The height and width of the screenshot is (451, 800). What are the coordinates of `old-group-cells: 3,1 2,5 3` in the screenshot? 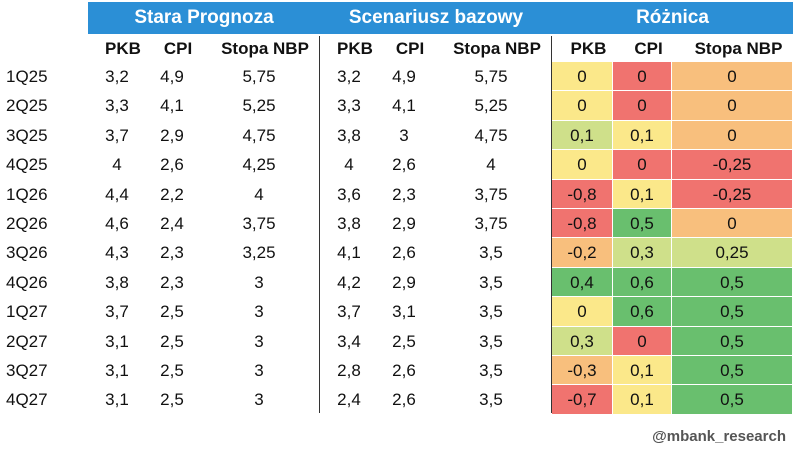 It's located at (204, 341).